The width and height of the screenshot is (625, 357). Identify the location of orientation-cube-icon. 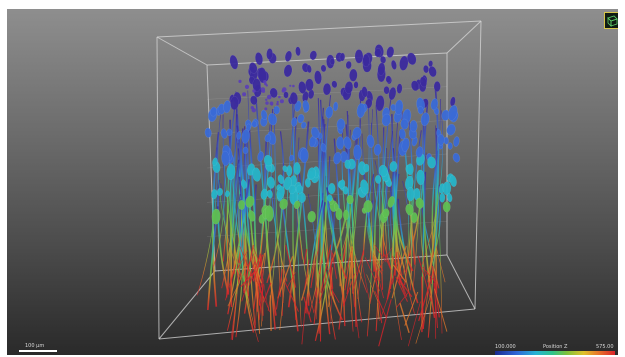
(611, 20).